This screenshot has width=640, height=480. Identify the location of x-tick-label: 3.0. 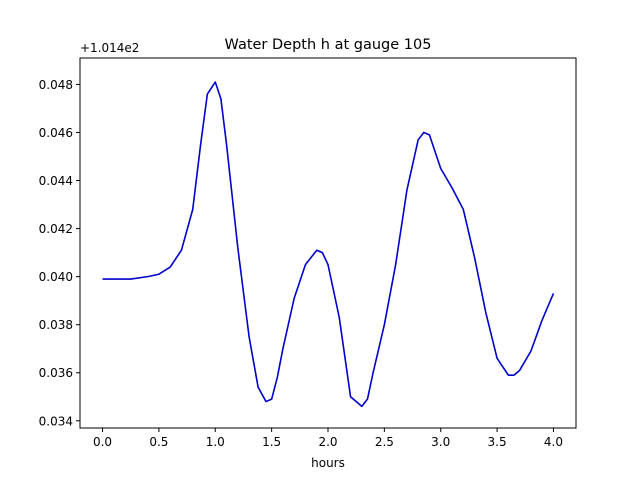
(440, 442).